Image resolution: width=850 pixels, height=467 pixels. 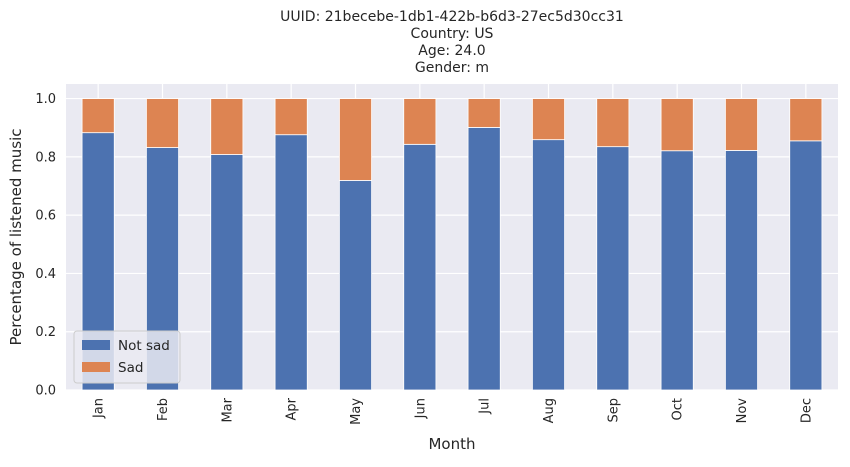 I want to click on bar-sad-may, so click(x=355, y=139).